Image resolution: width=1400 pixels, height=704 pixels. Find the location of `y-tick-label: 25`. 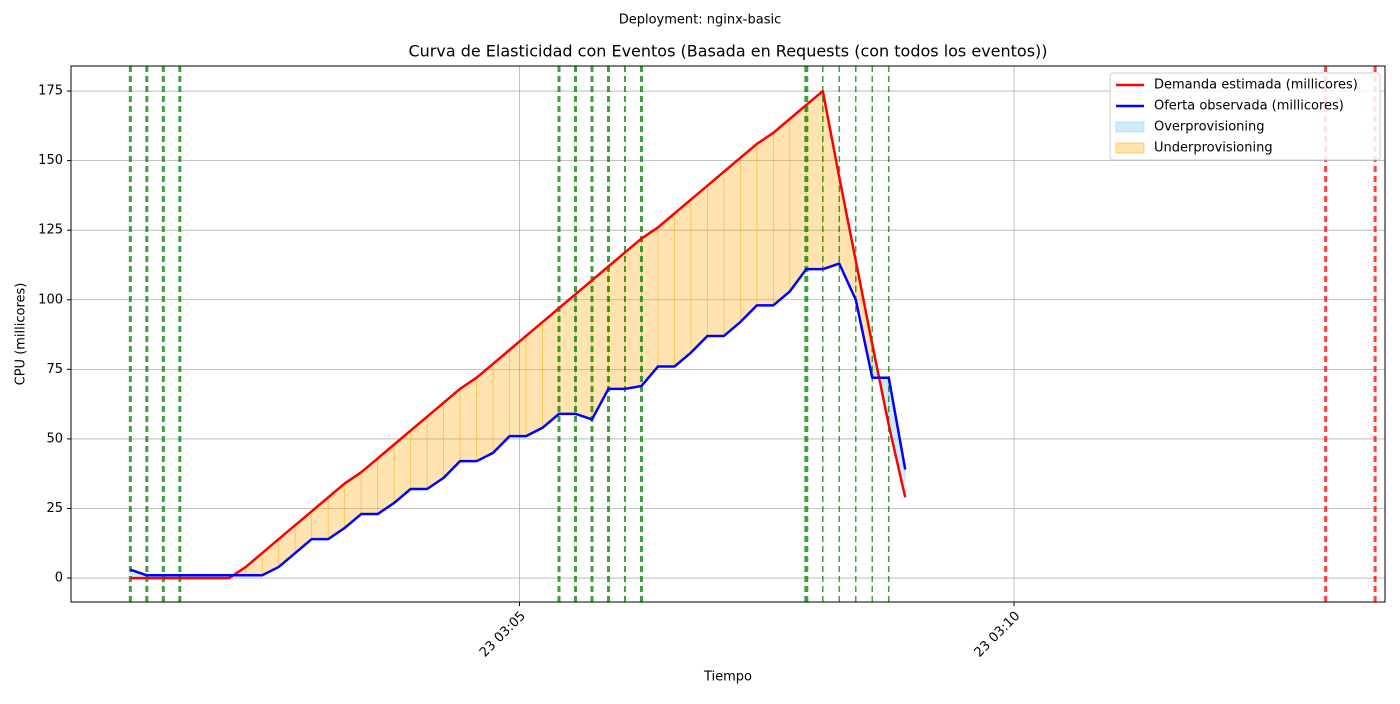

y-tick-label: 25 is located at coordinates (54, 508).